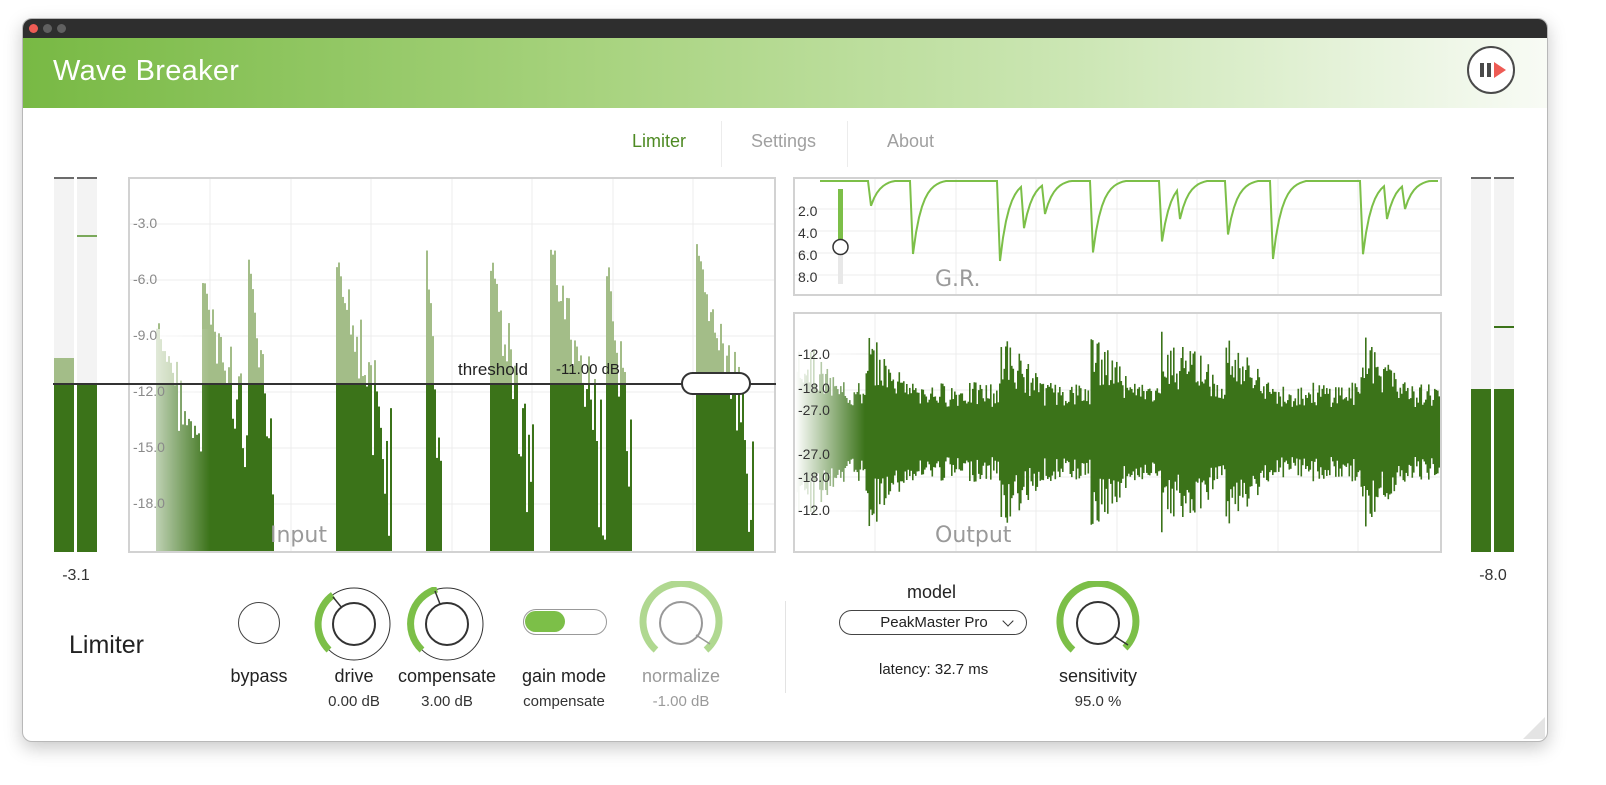  I want to click on threshold-line, so click(414, 384).